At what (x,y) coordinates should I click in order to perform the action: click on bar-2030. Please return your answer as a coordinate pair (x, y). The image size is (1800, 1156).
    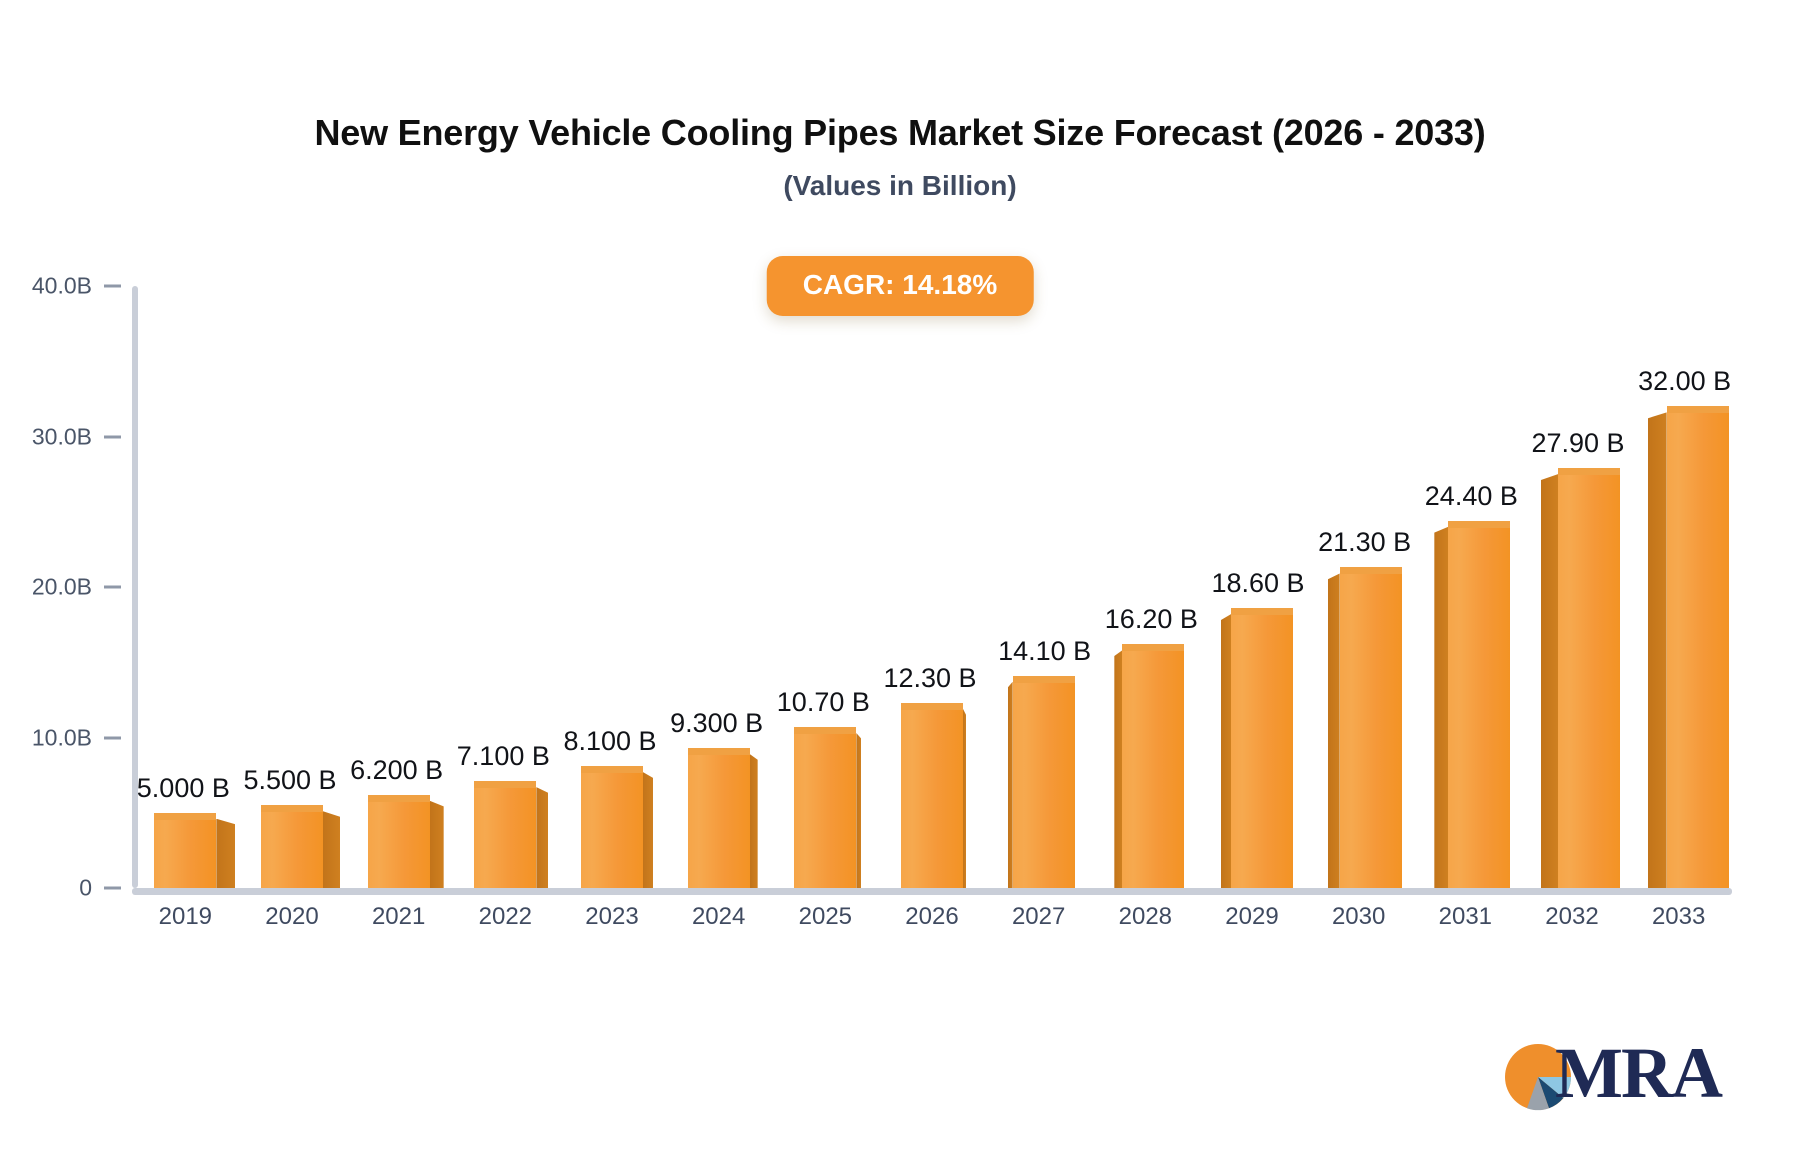
    Looking at the image, I should click on (1359, 727).